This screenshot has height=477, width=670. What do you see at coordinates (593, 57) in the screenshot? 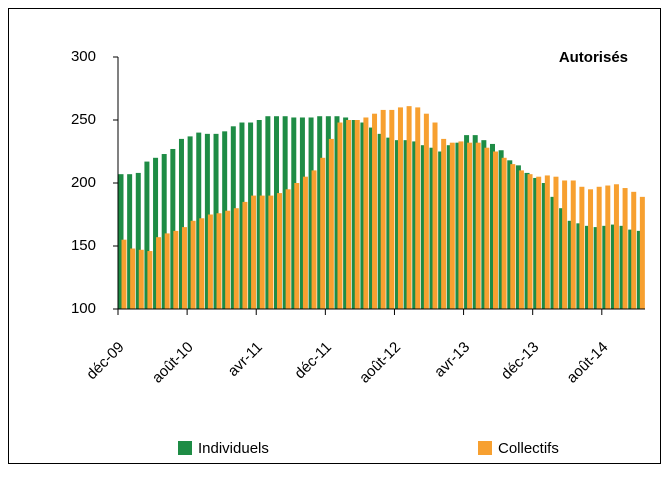
I see `chart-title: Autorisés` at bounding box center [593, 57].